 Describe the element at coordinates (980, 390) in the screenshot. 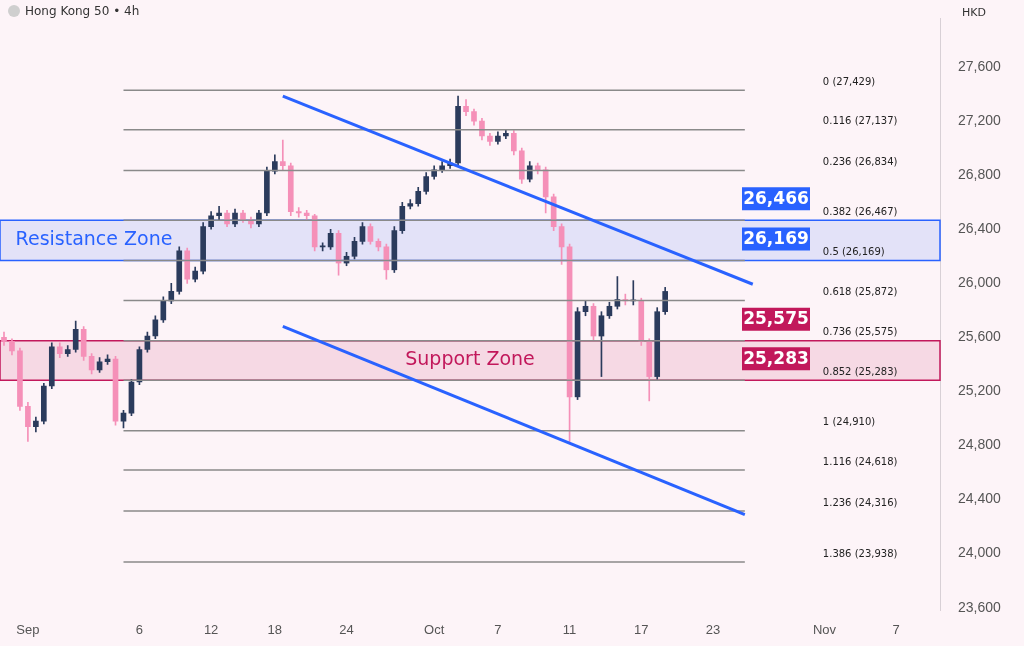

I see `y-tick-label: 25,200` at that location.